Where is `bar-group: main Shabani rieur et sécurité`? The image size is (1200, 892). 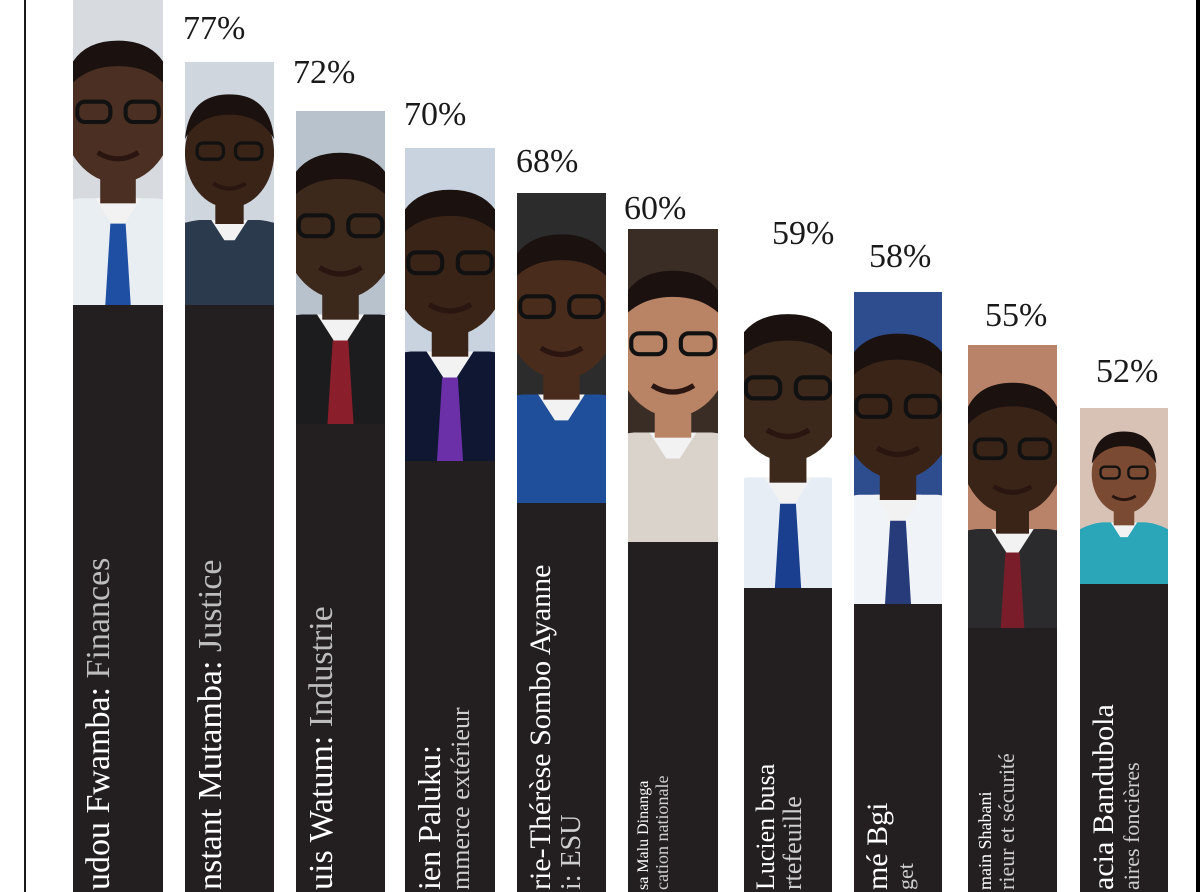
bar-group: main Shabani rieur et sécurité is located at coordinates (1012, 446).